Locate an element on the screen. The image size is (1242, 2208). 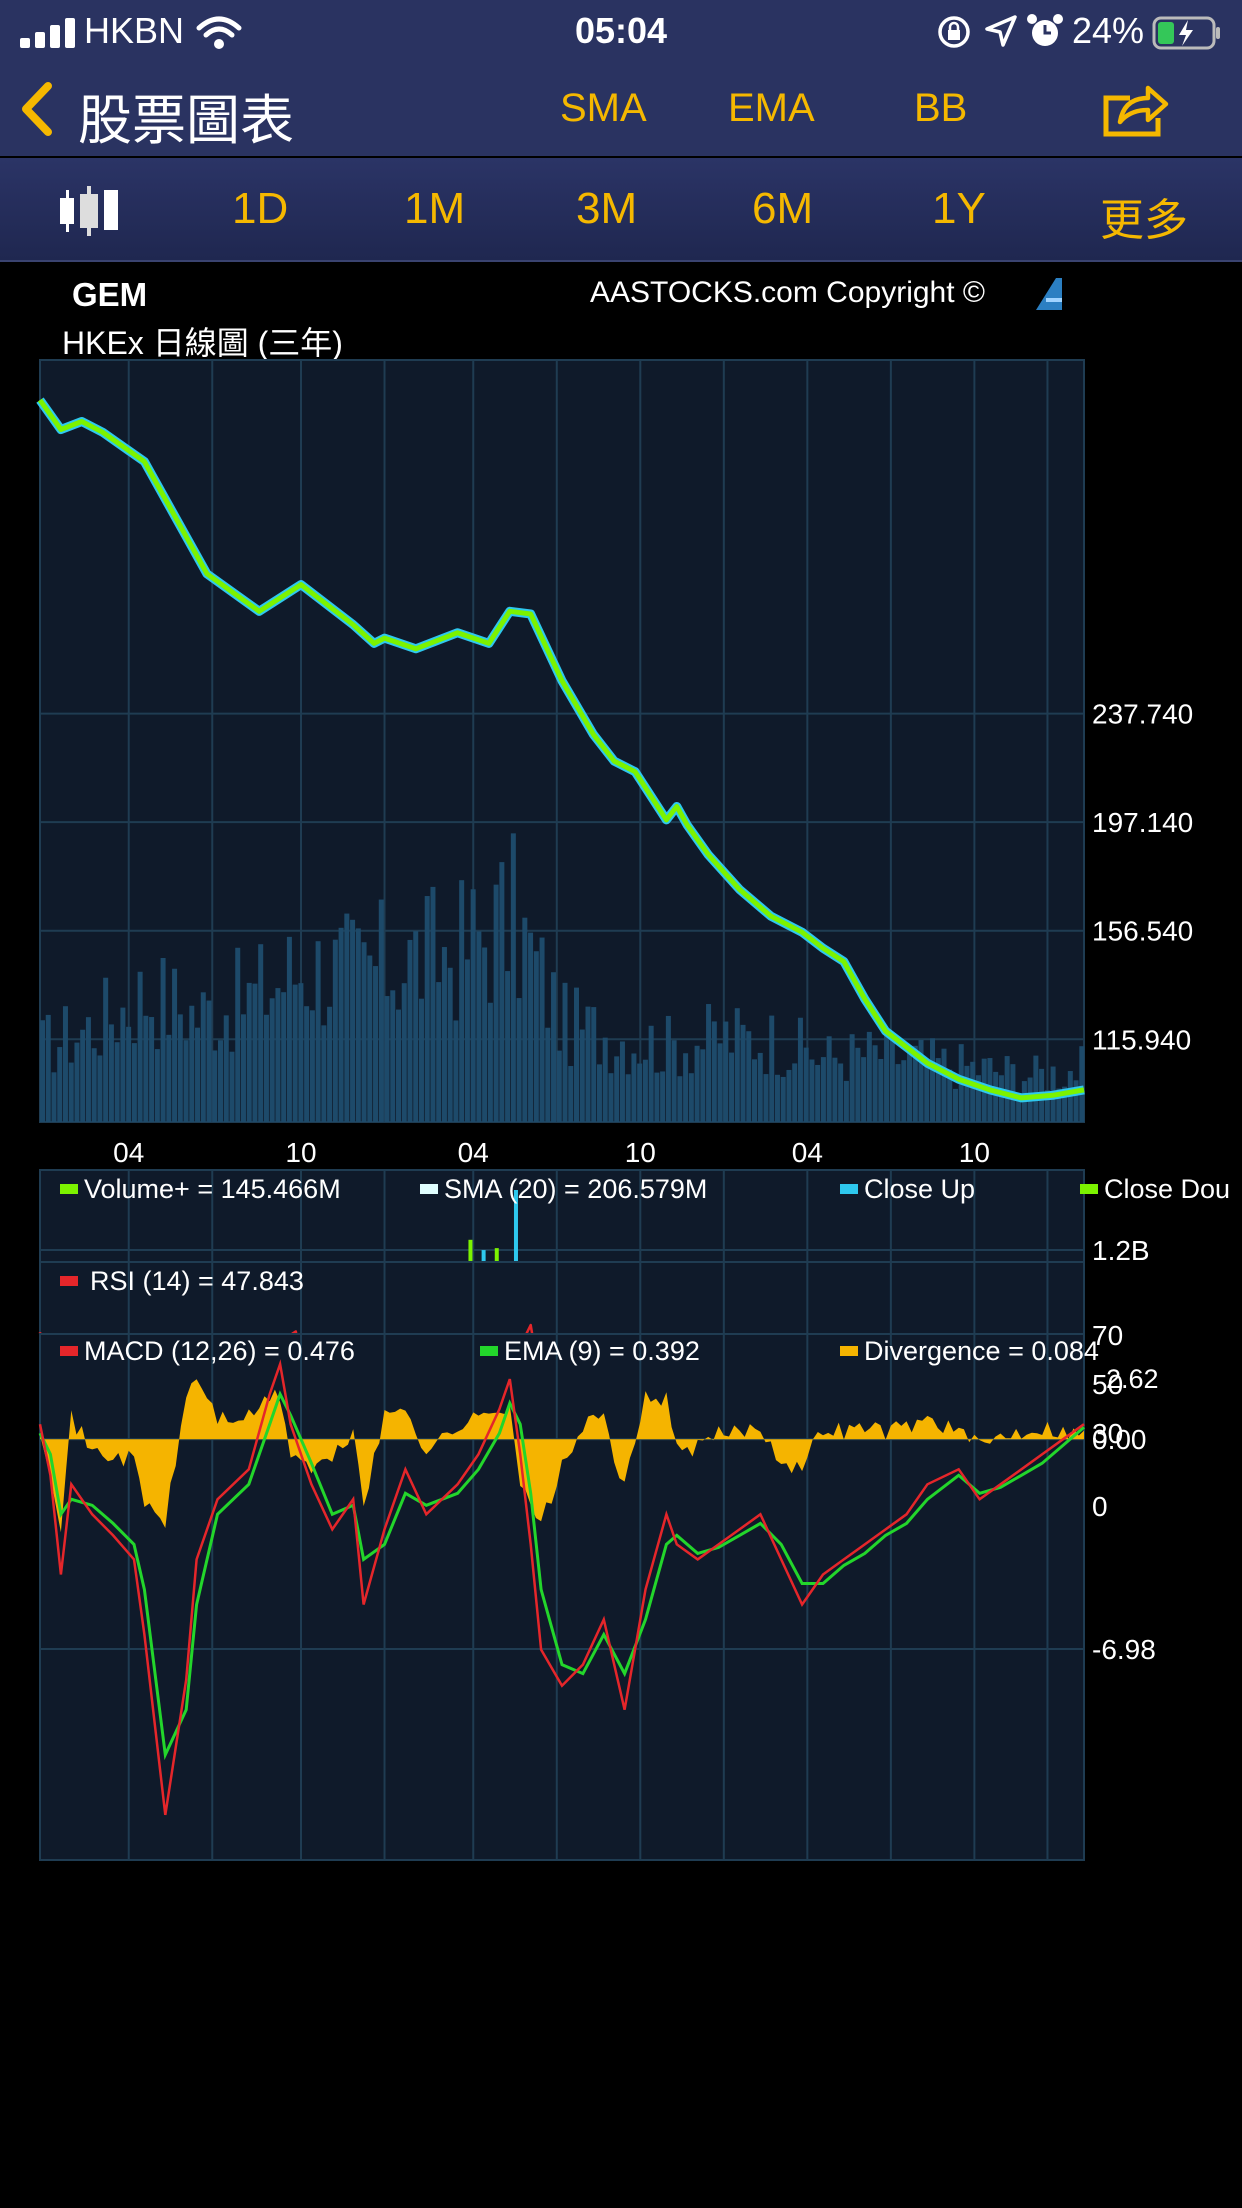
bb-button: BB is located at coordinates (941, 108).